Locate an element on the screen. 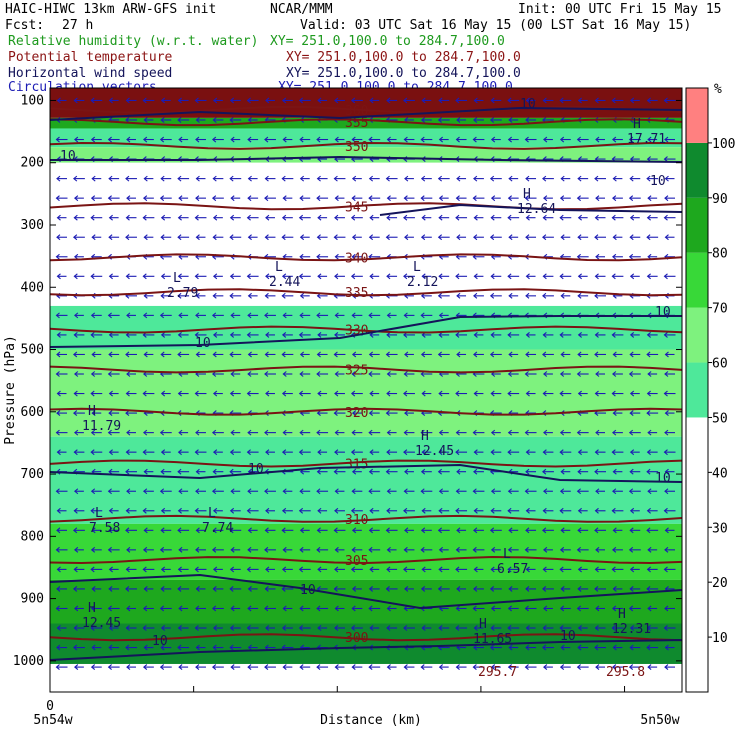  colorbar-unit: % is located at coordinates (718, 89).